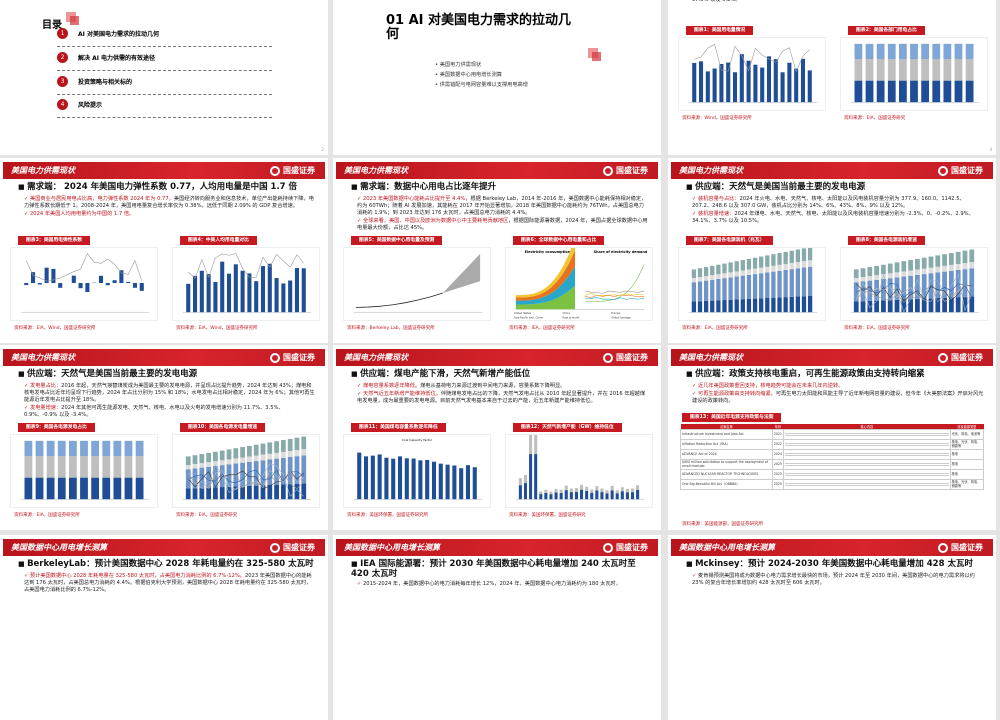  Describe the element at coordinates (614, 292) in the screenshot. I see `share-line` at that location.